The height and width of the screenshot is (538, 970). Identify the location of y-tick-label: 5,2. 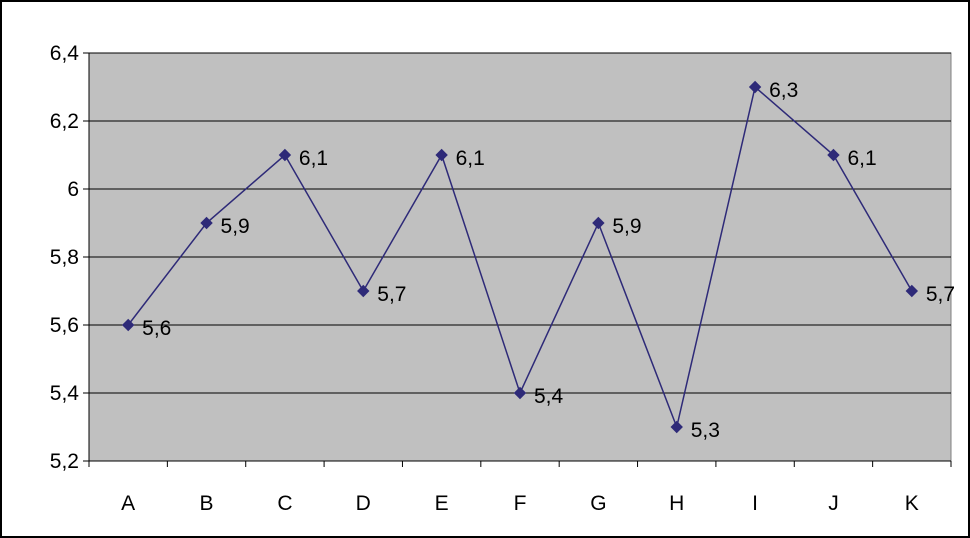
(64, 461).